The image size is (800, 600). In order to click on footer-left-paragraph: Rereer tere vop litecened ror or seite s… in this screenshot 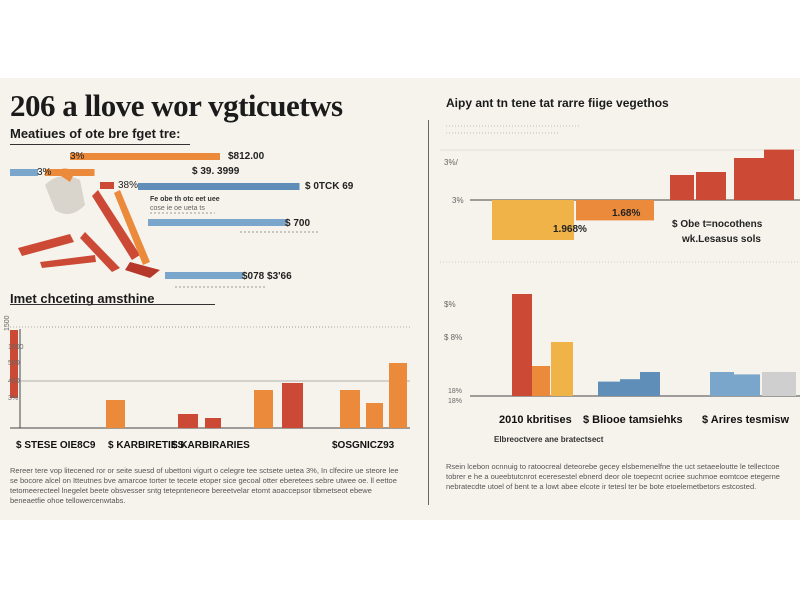, I will do `click(204, 485)`.